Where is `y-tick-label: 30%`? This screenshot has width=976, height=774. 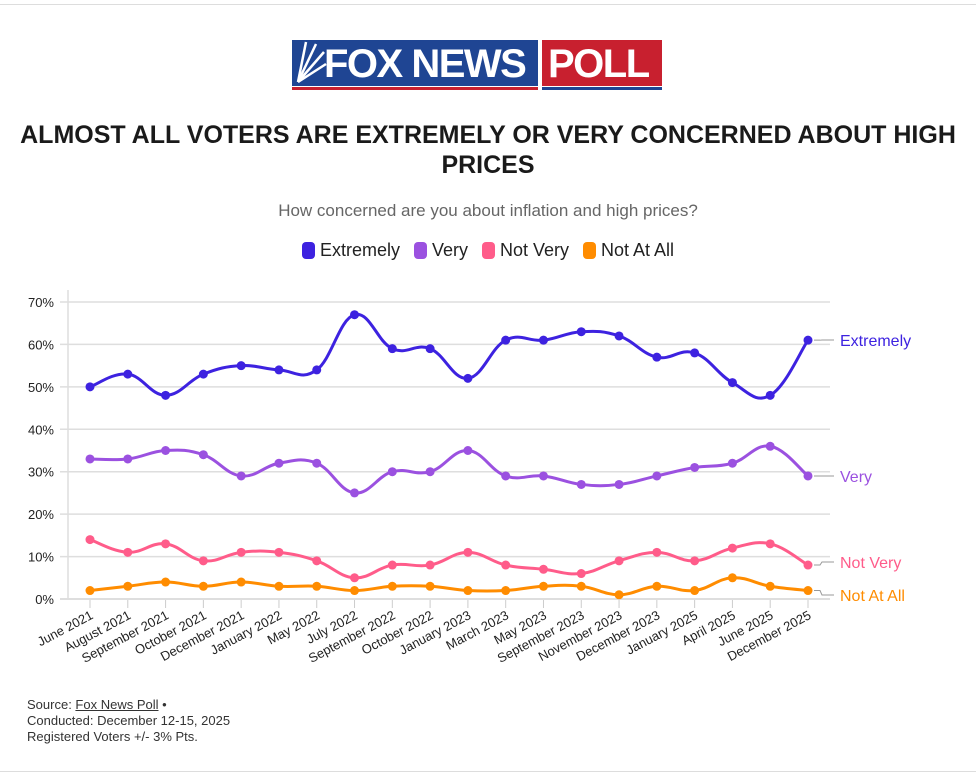 y-tick-label: 30% is located at coordinates (41, 472).